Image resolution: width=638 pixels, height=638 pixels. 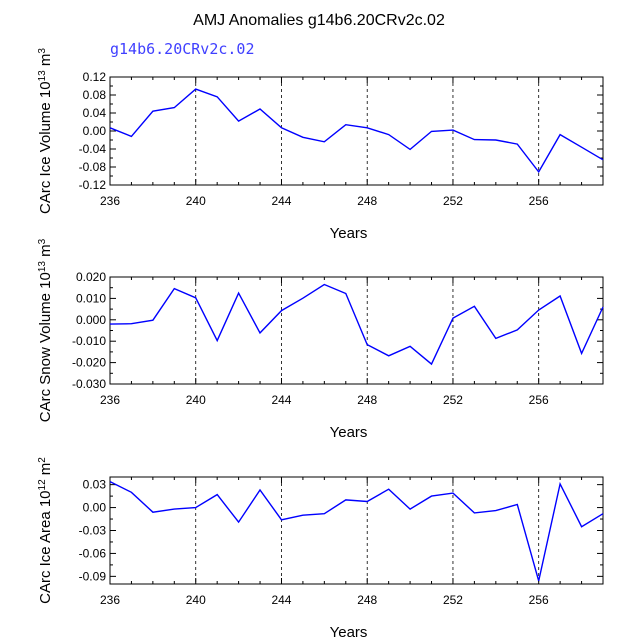 What do you see at coordinates (89, 341) in the screenshot?
I see `y-tick-label: -0.010` at bounding box center [89, 341].